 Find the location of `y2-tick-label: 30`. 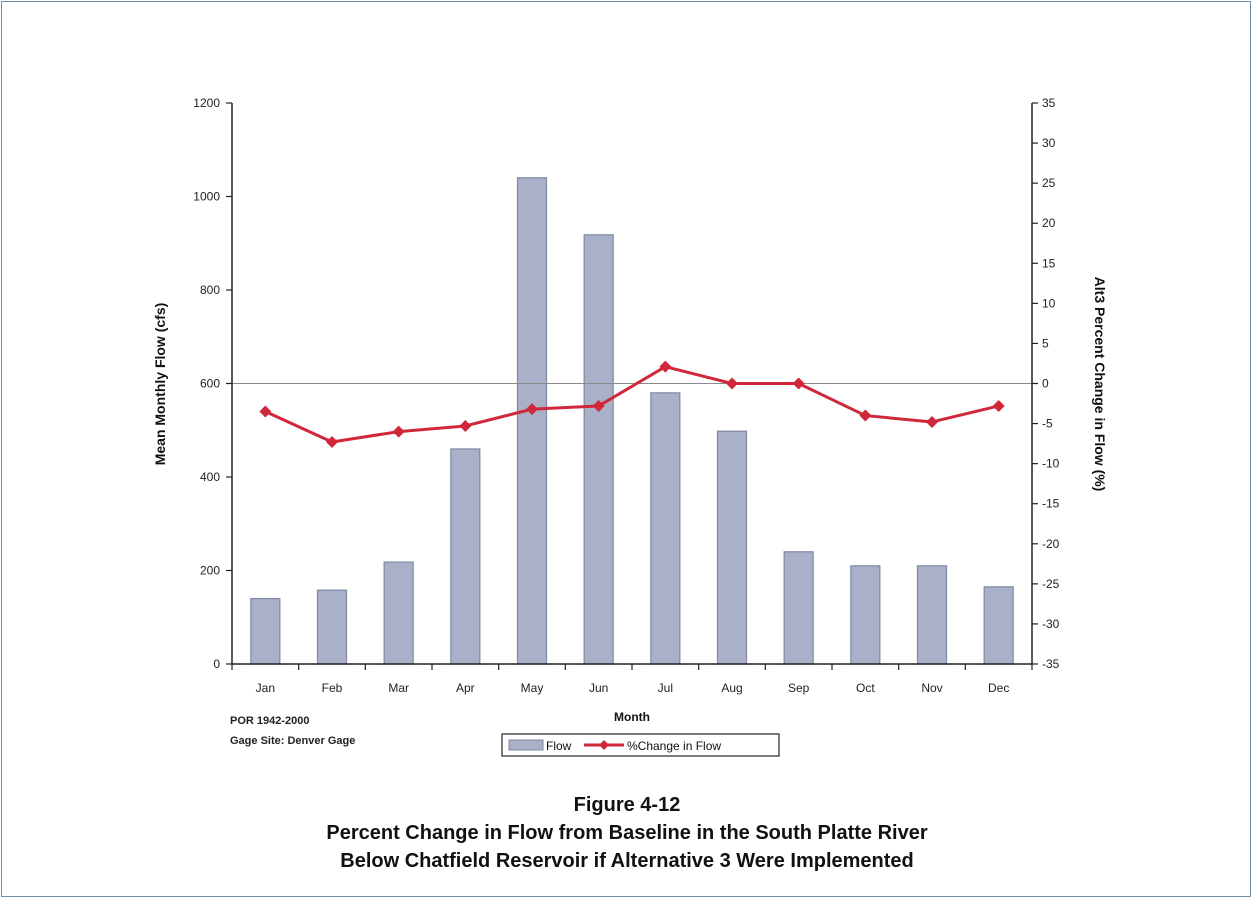

y2-tick-label: 30 is located at coordinates (1049, 143).